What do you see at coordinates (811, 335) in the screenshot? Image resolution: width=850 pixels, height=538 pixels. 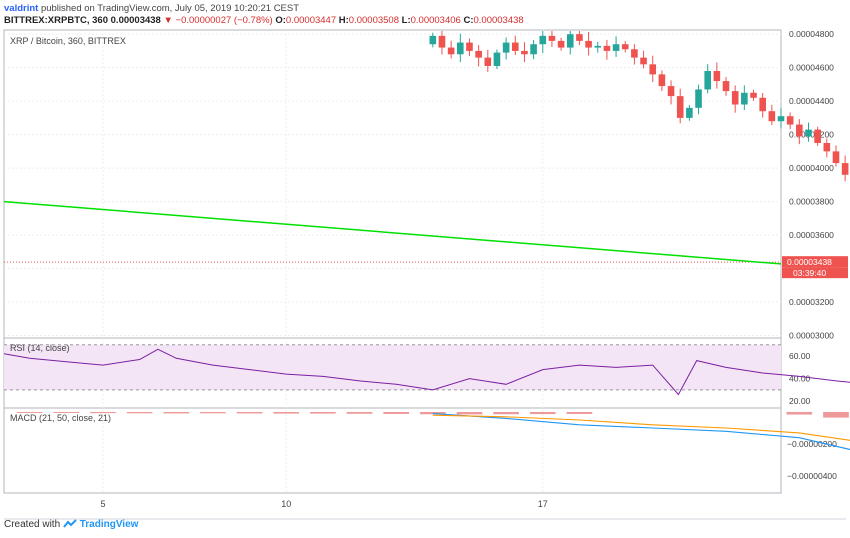 I see `y-tick-label: 0.00003000` at bounding box center [811, 335].